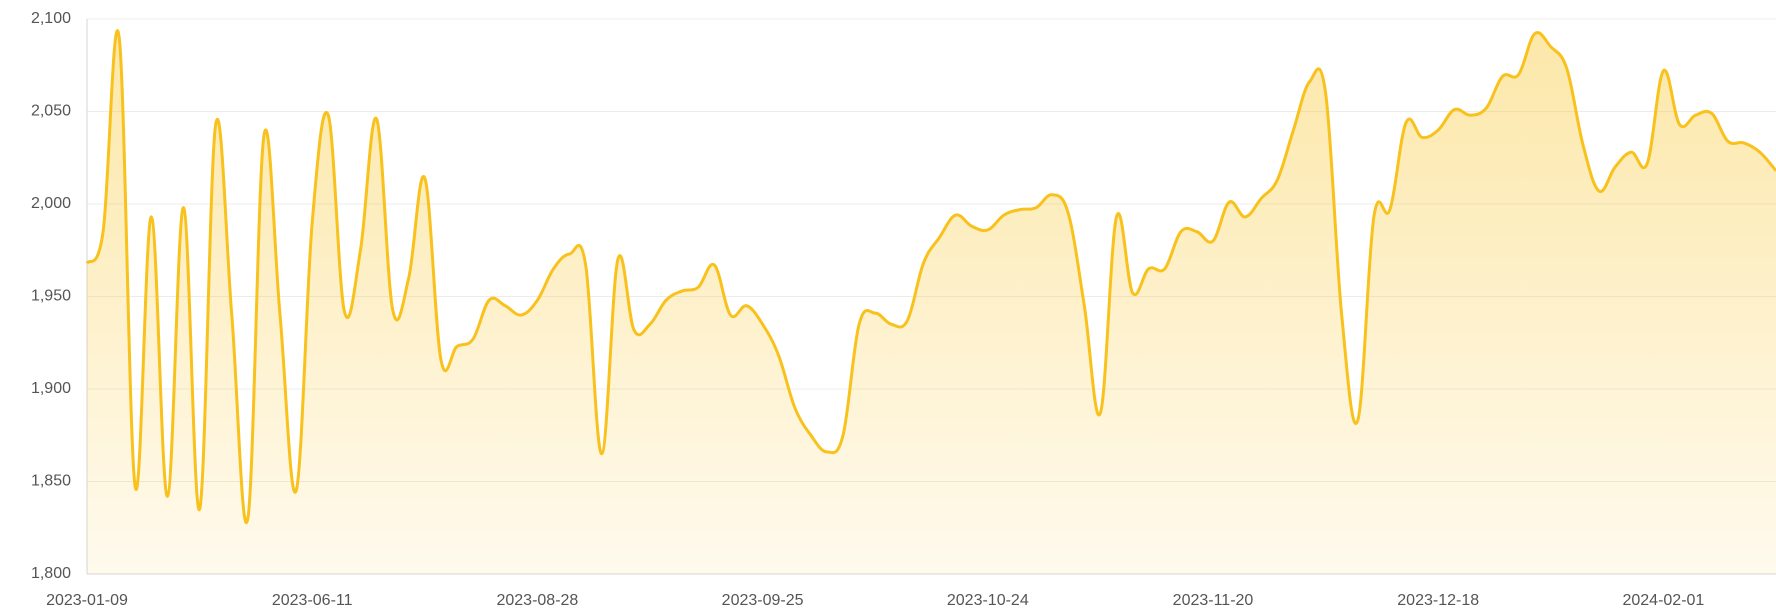  I want to click on x-tick-label: 2023-12-18, so click(1438, 600).